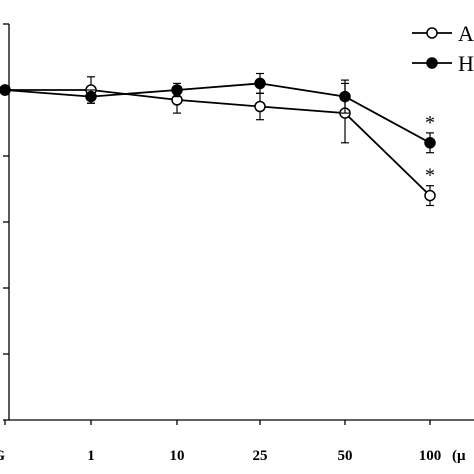  Describe the element at coordinates (466, 33) in the screenshot. I see `legend-label: A` at that location.